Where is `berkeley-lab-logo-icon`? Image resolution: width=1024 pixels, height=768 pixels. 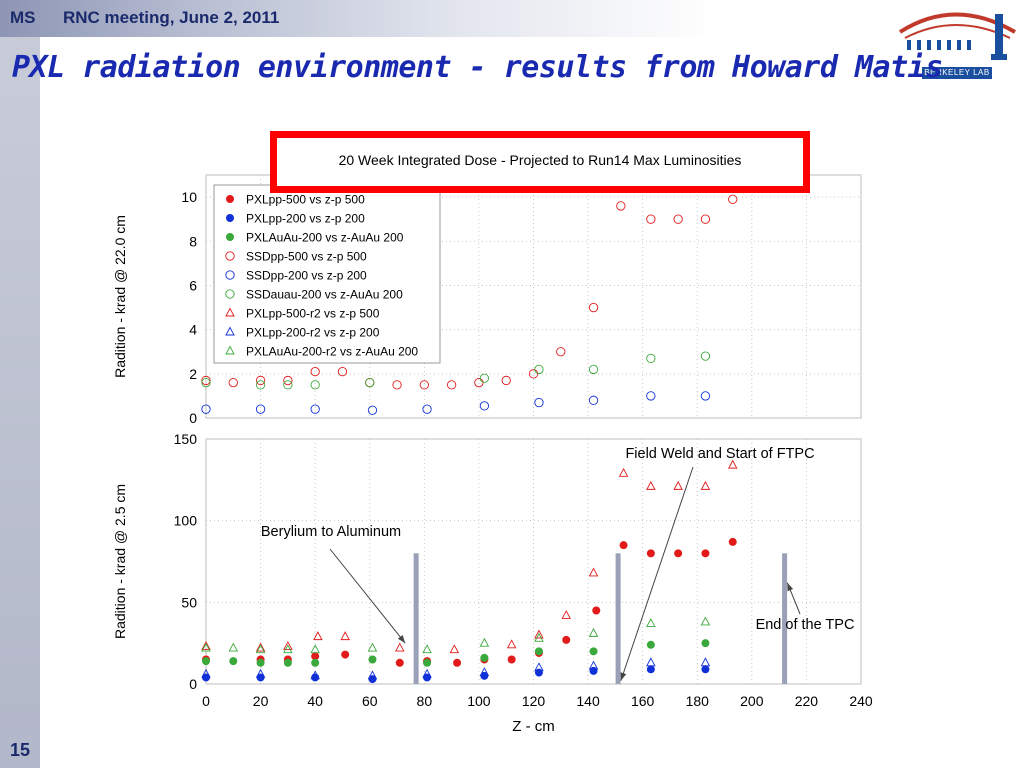 berkeley-lab-logo-icon is located at coordinates (957, 36).